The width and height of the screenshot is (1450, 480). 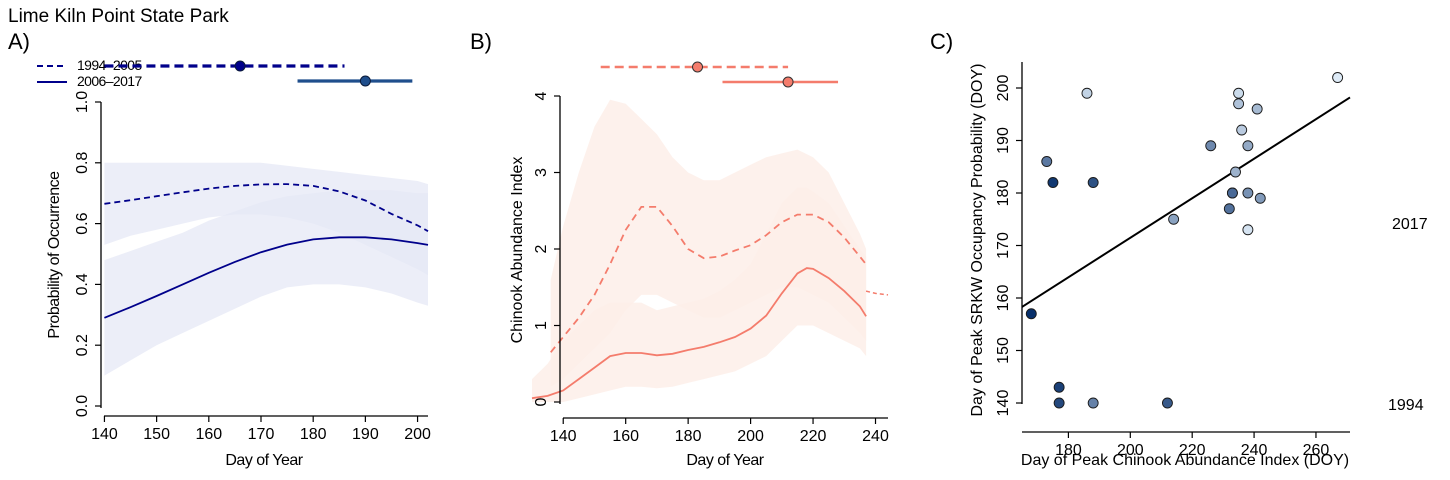 What do you see at coordinates (625, 436) in the screenshot?
I see `panel-b-xtick-label: 160` at bounding box center [625, 436].